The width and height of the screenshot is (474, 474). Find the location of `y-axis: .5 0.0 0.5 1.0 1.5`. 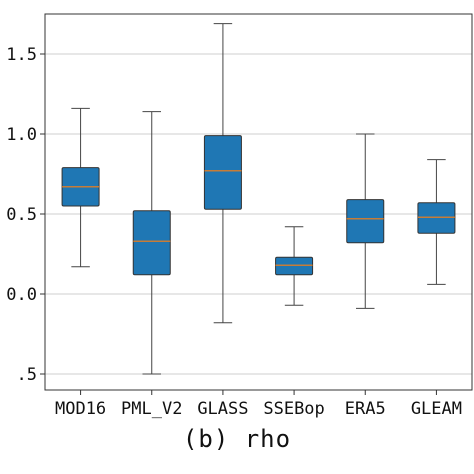

y-axis: .5 0.0 0.5 1.0 1.5 is located at coordinates (25, 215).